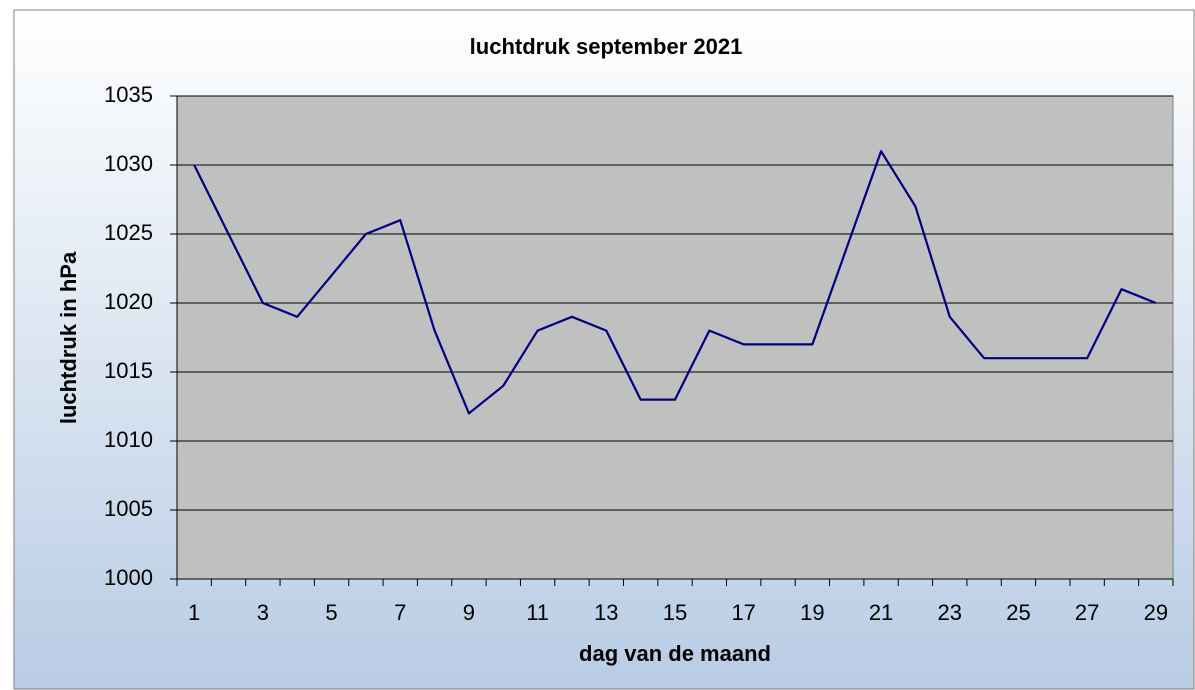 This screenshot has height=690, width=1195. What do you see at coordinates (606, 46) in the screenshot?
I see `chart-title: luchtdruk september 2021` at bounding box center [606, 46].